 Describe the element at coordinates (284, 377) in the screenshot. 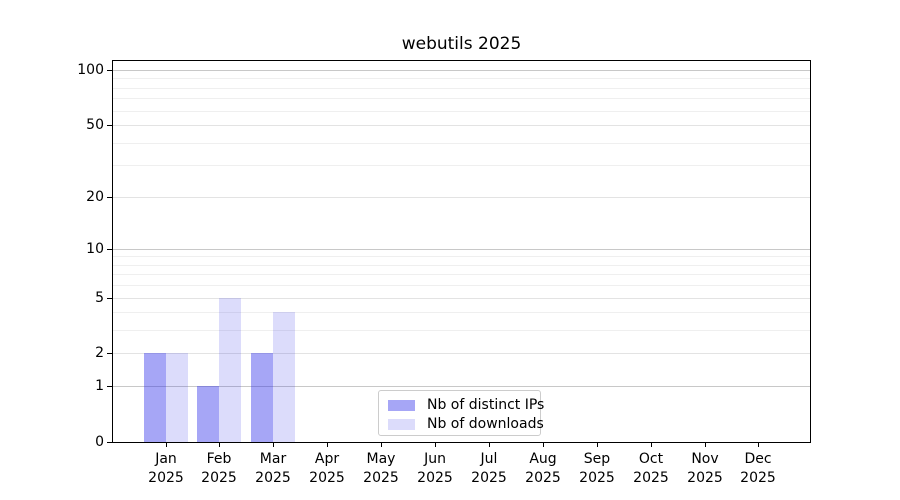

I see `bar-downloads-mar` at that location.